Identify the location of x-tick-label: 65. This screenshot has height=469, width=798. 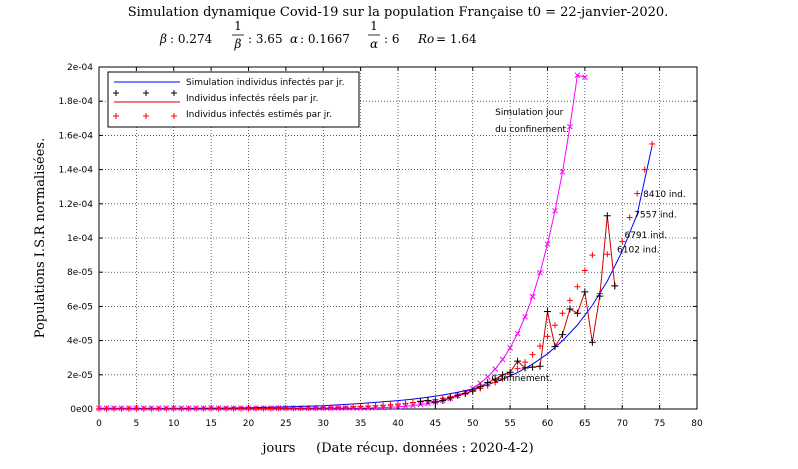
(584, 424).